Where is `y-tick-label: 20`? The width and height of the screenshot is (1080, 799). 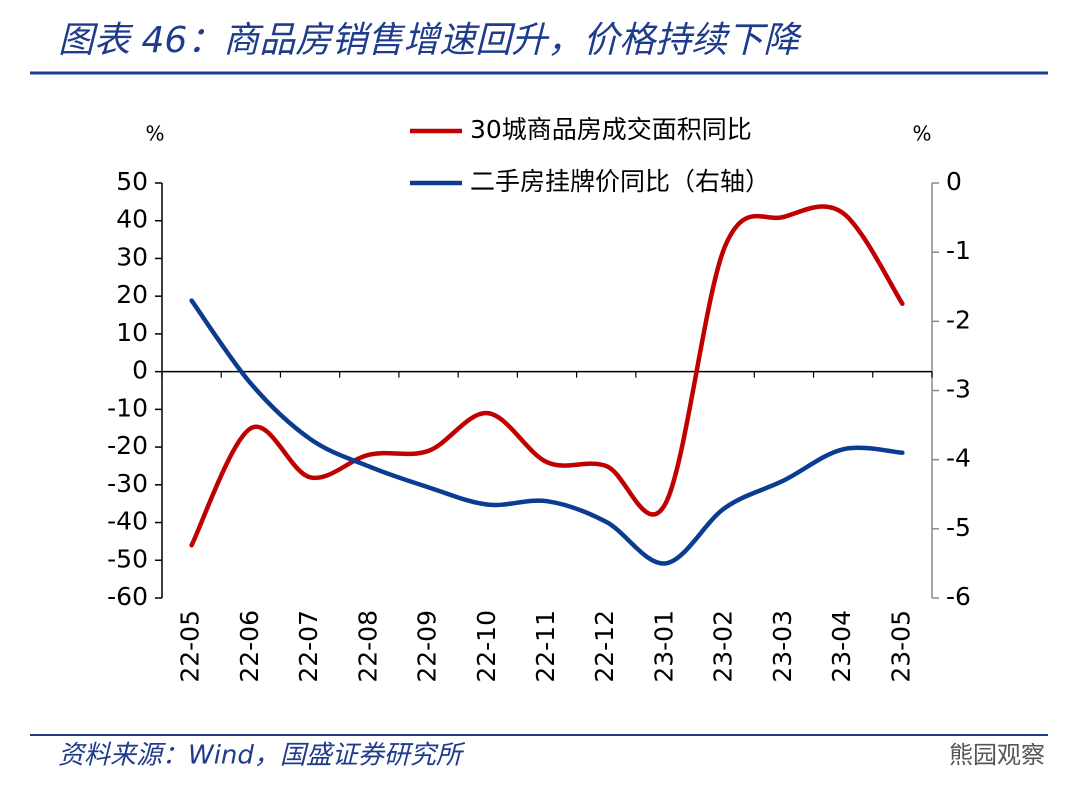
y-tick-label: 20 is located at coordinates (132, 294).